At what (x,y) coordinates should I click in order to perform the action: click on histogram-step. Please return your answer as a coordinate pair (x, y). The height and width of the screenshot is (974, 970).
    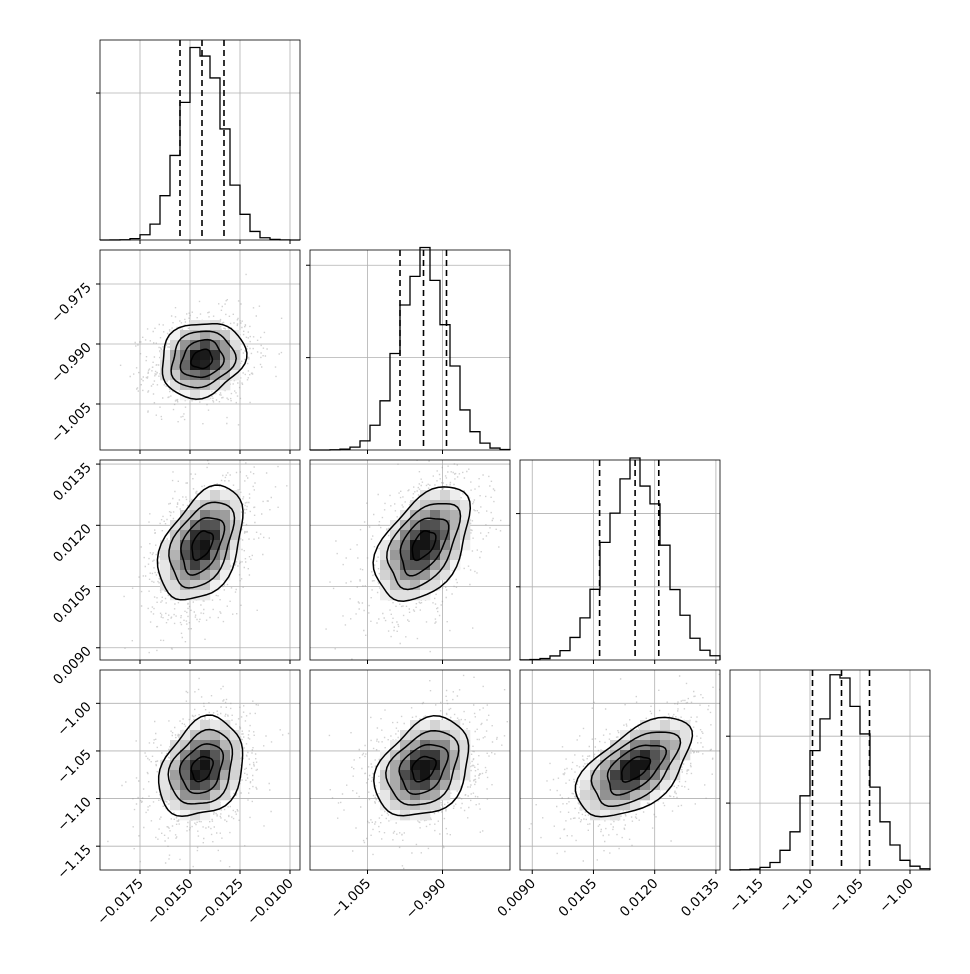
    Looking at the image, I should click on (410, 348).